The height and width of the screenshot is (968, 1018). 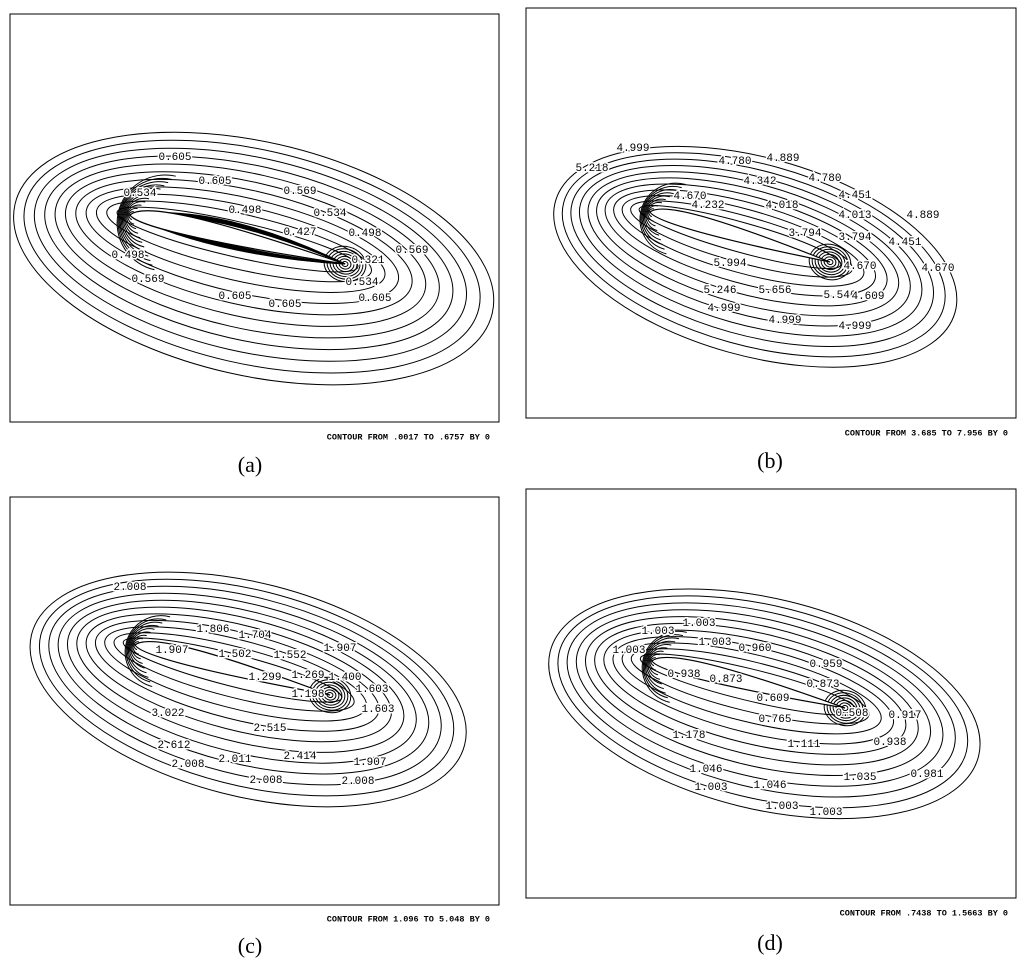 I want to click on contour-label: 2.414, so click(x=299, y=757).